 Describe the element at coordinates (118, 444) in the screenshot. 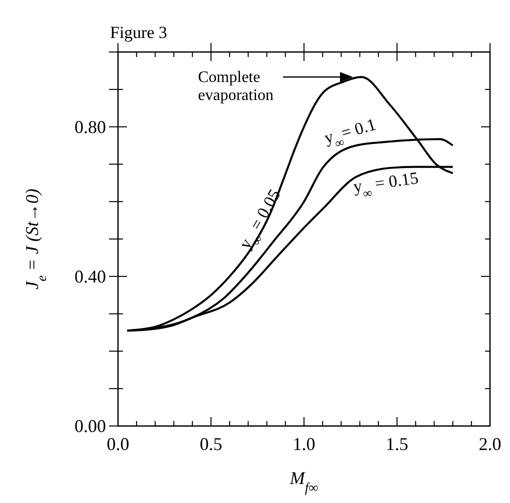

I see `x-tick-label: 0.0` at that location.